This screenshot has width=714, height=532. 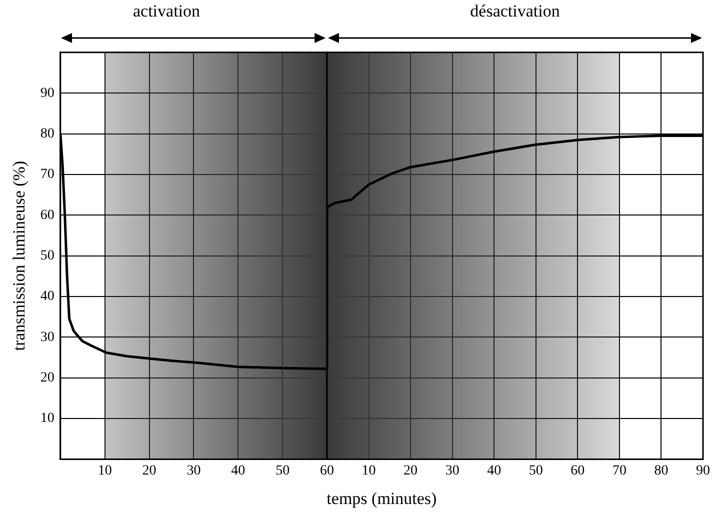 I want to click on y-tick-label: 50, so click(x=47, y=256).